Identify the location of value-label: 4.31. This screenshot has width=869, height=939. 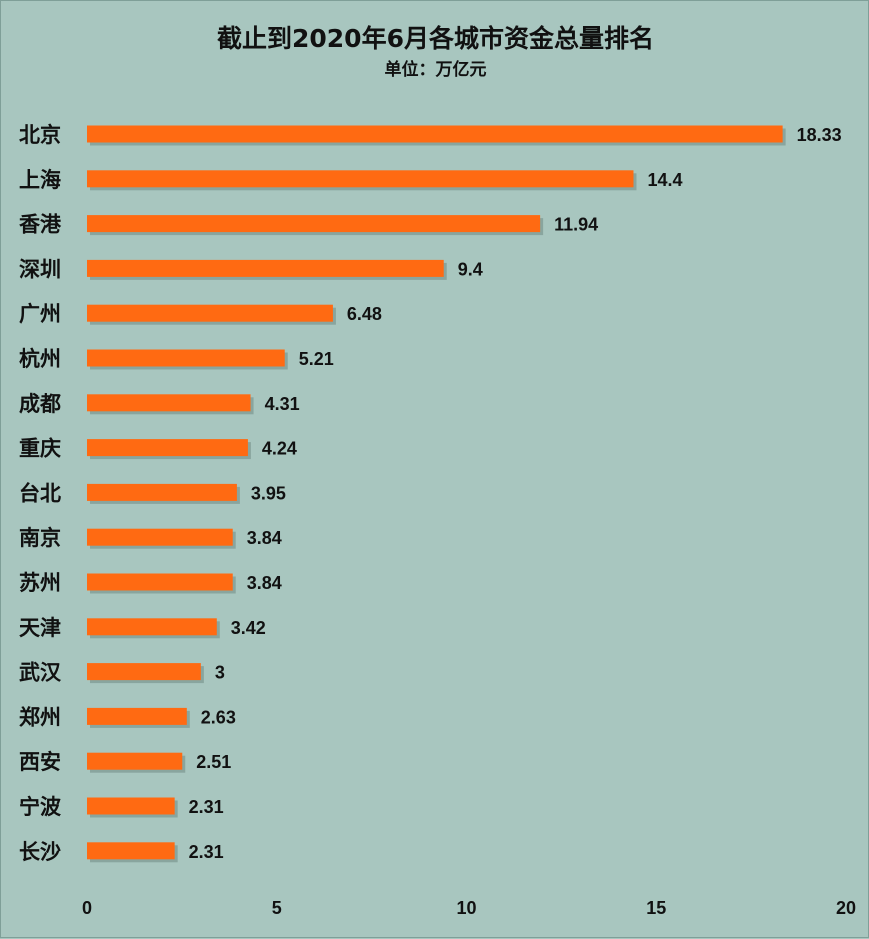
(282, 404).